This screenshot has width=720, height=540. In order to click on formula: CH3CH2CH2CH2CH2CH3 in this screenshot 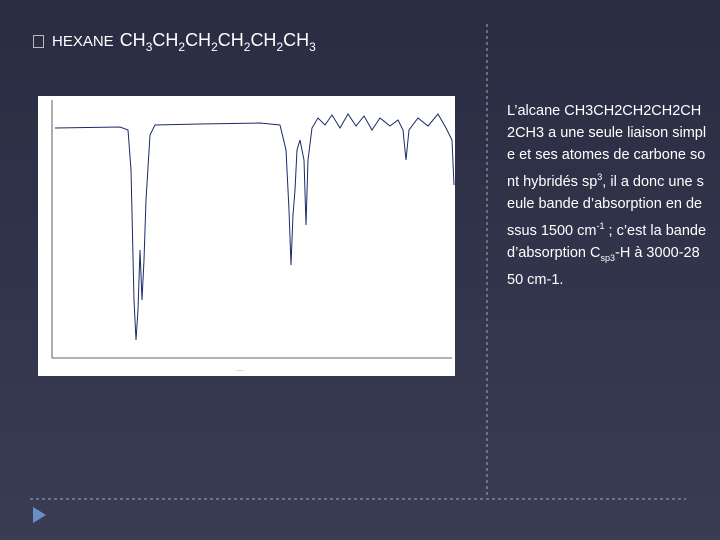, I will do `click(217, 42)`.